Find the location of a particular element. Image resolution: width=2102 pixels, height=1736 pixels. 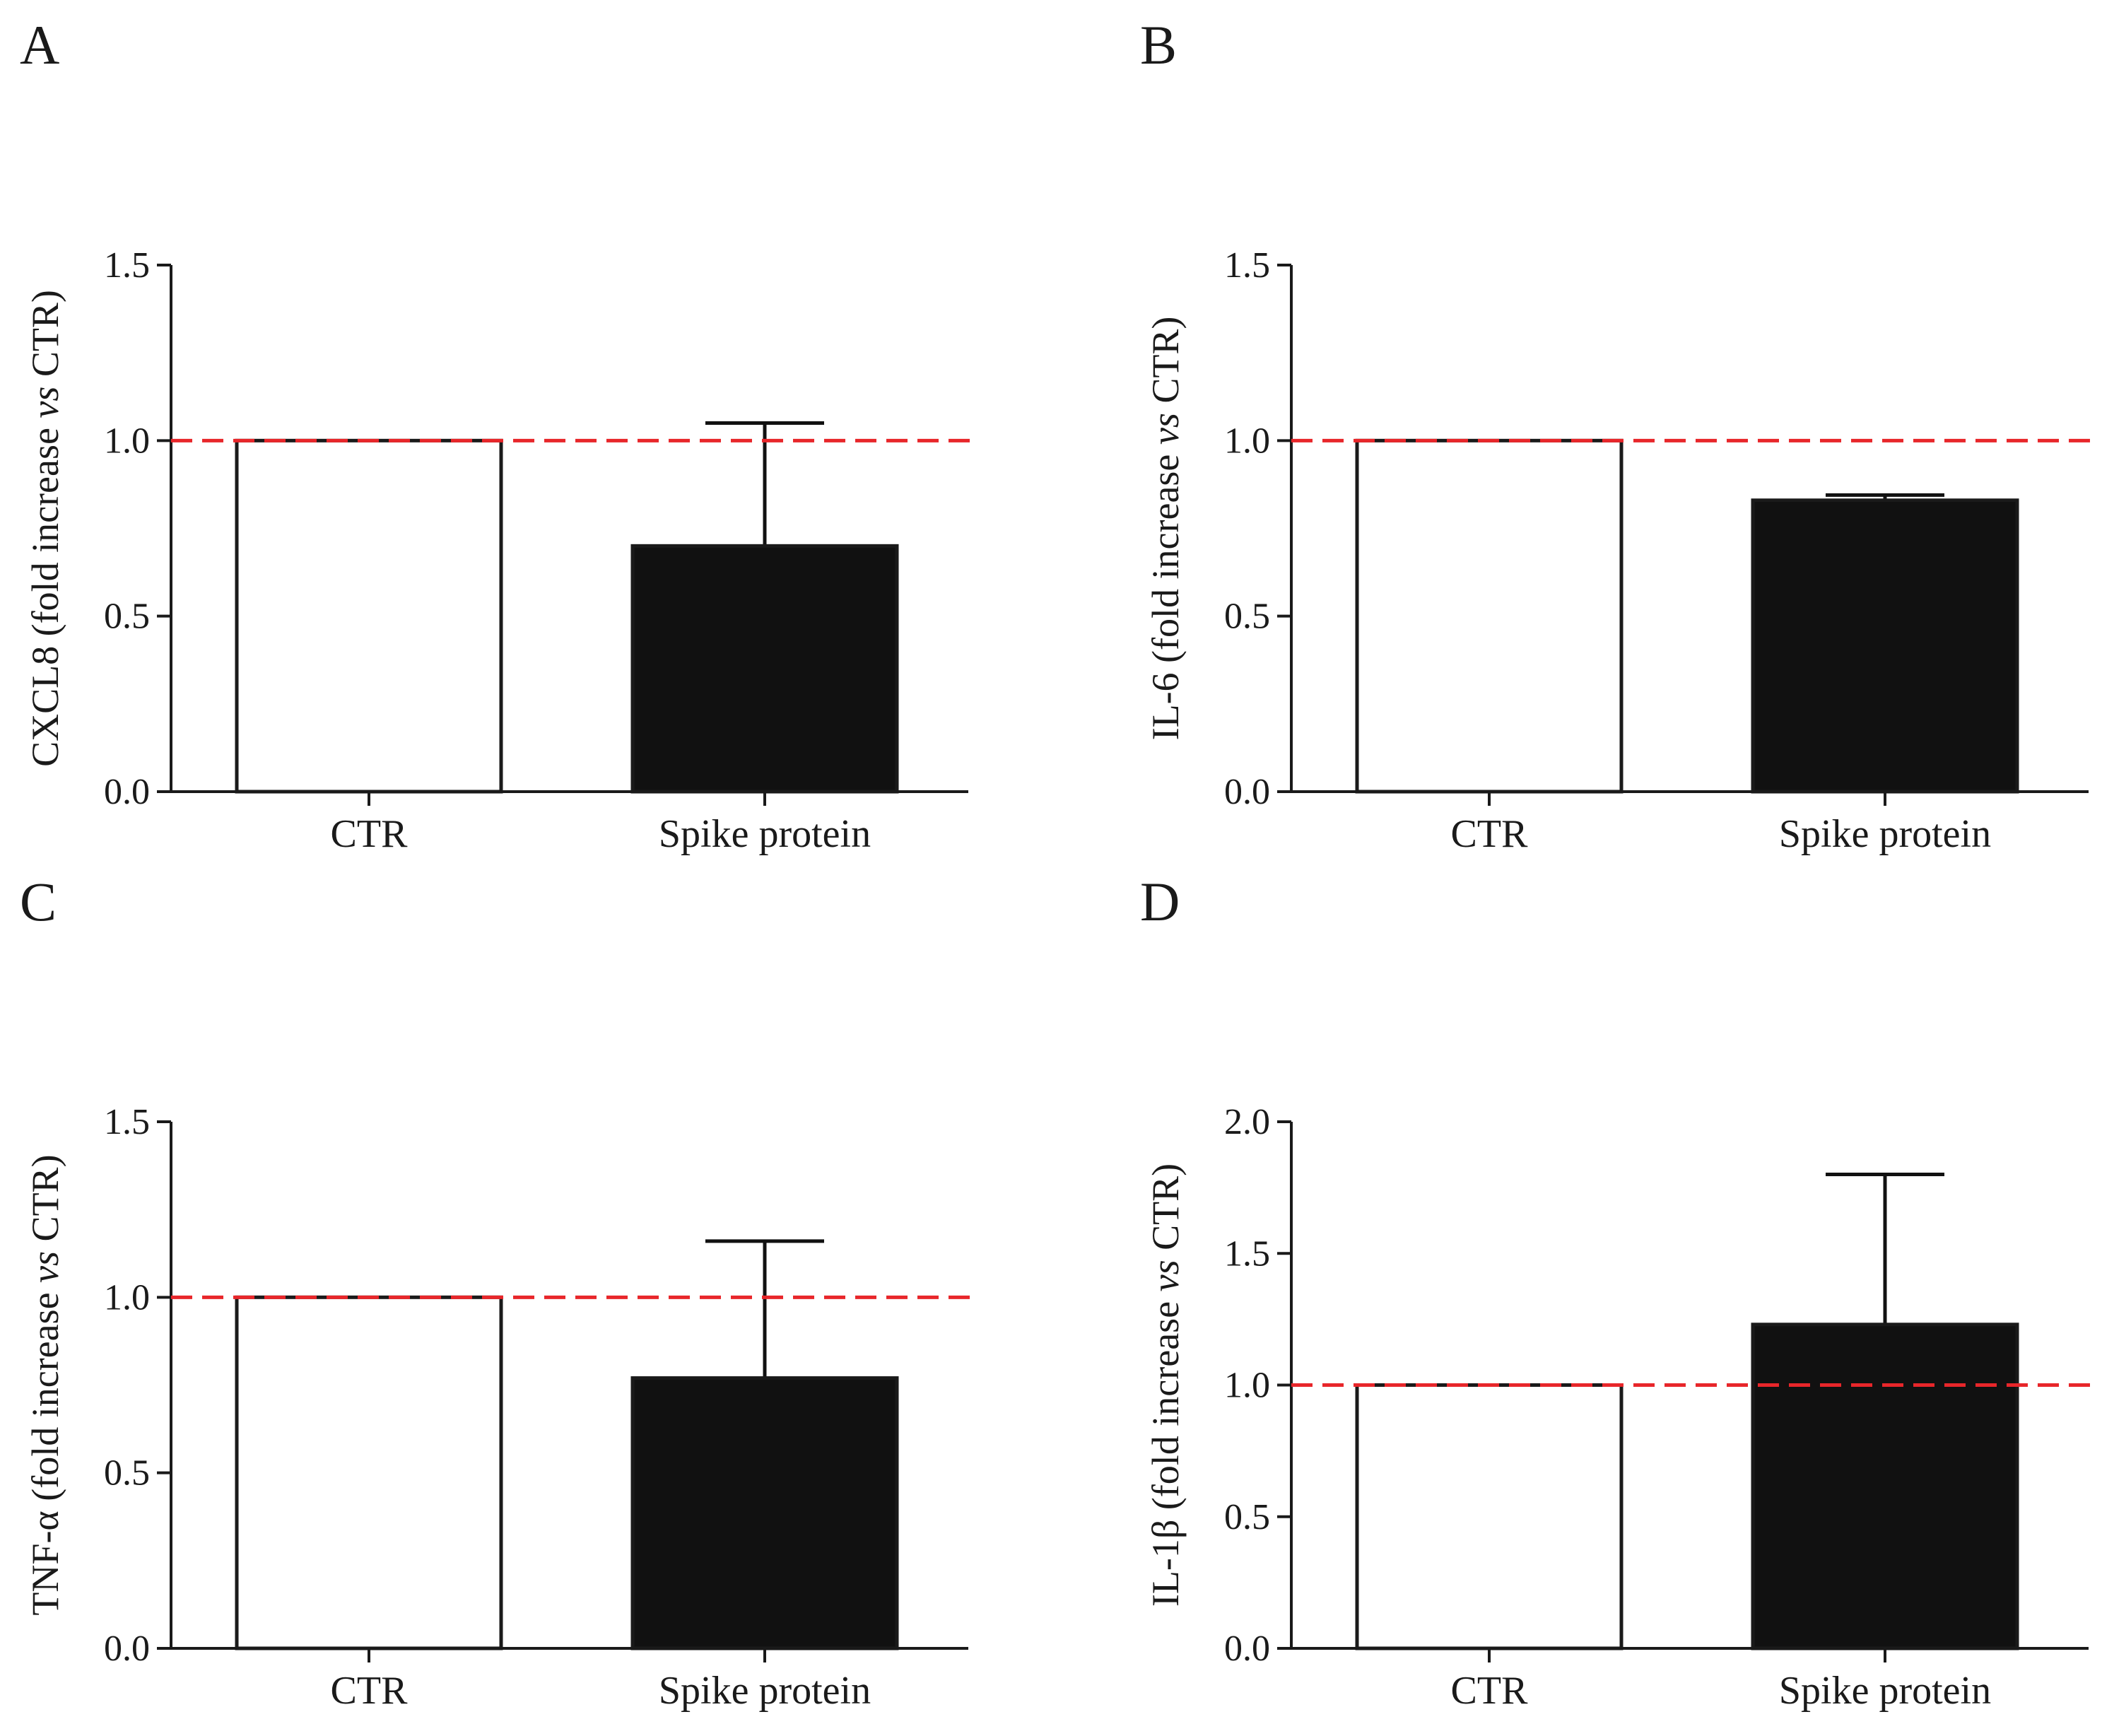

y-axis-label: IL-6 (fold increase vs CTR) is located at coordinates (1165, 529).